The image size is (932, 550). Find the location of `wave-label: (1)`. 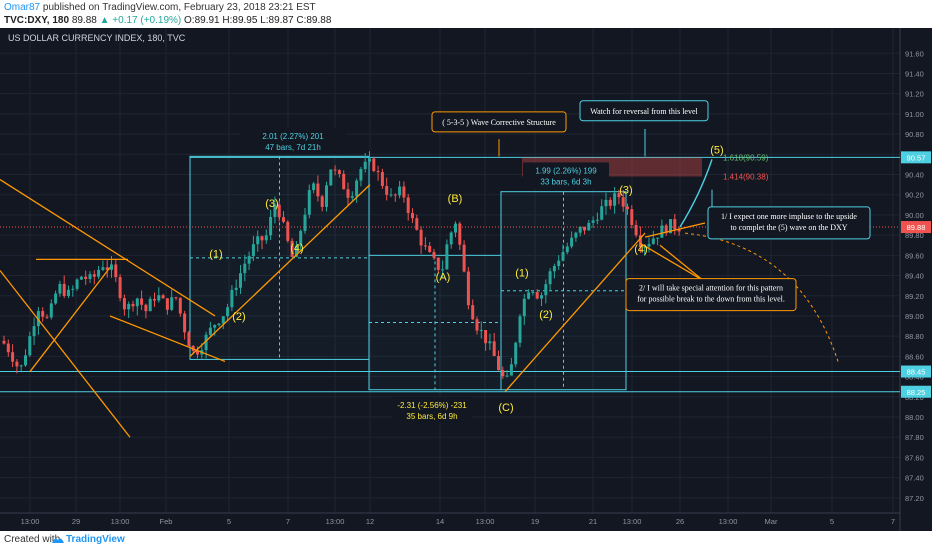

wave-label: (1) is located at coordinates (215, 254).